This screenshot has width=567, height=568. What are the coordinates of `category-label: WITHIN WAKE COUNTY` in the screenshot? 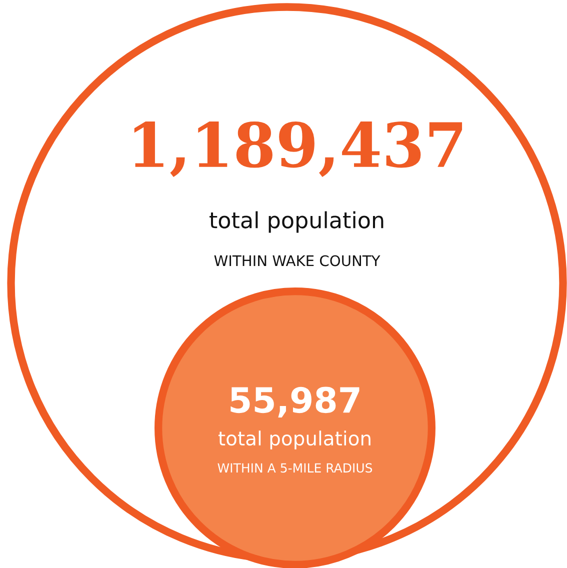 It's located at (297, 260).